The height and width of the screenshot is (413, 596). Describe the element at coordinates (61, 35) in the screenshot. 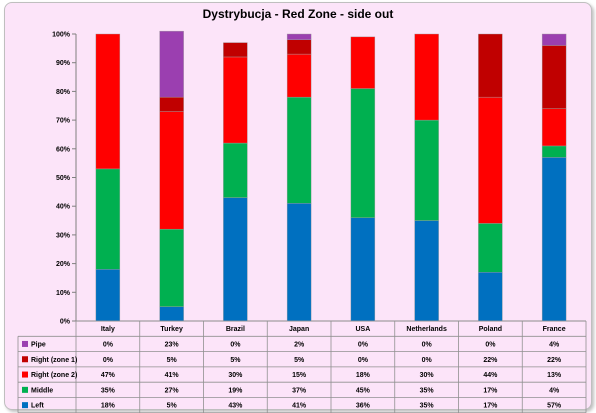

I see `y-tick-label: 100%` at that location.